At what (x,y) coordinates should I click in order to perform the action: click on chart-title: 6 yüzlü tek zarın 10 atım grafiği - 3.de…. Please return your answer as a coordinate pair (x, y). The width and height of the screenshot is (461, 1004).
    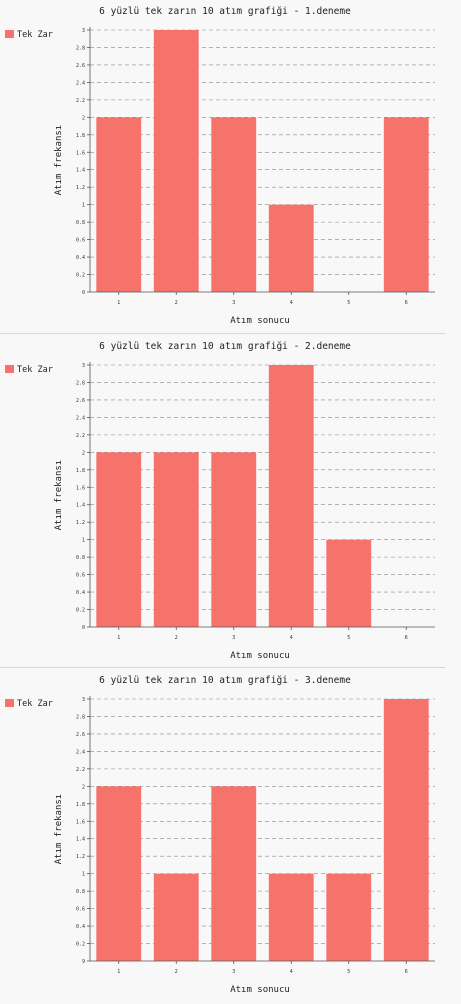
    Looking at the image, I should click on (225, 680).